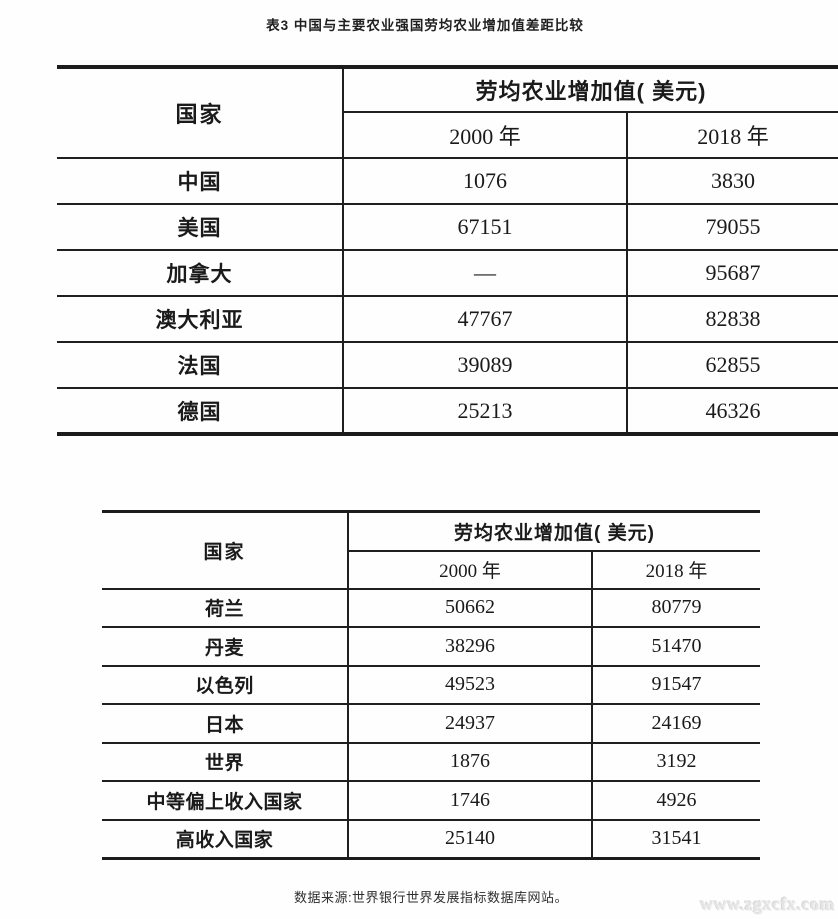 This screenshot has width=838, height=919. I want to click on table-row: 法国 39089 62855, so click(447, 365).